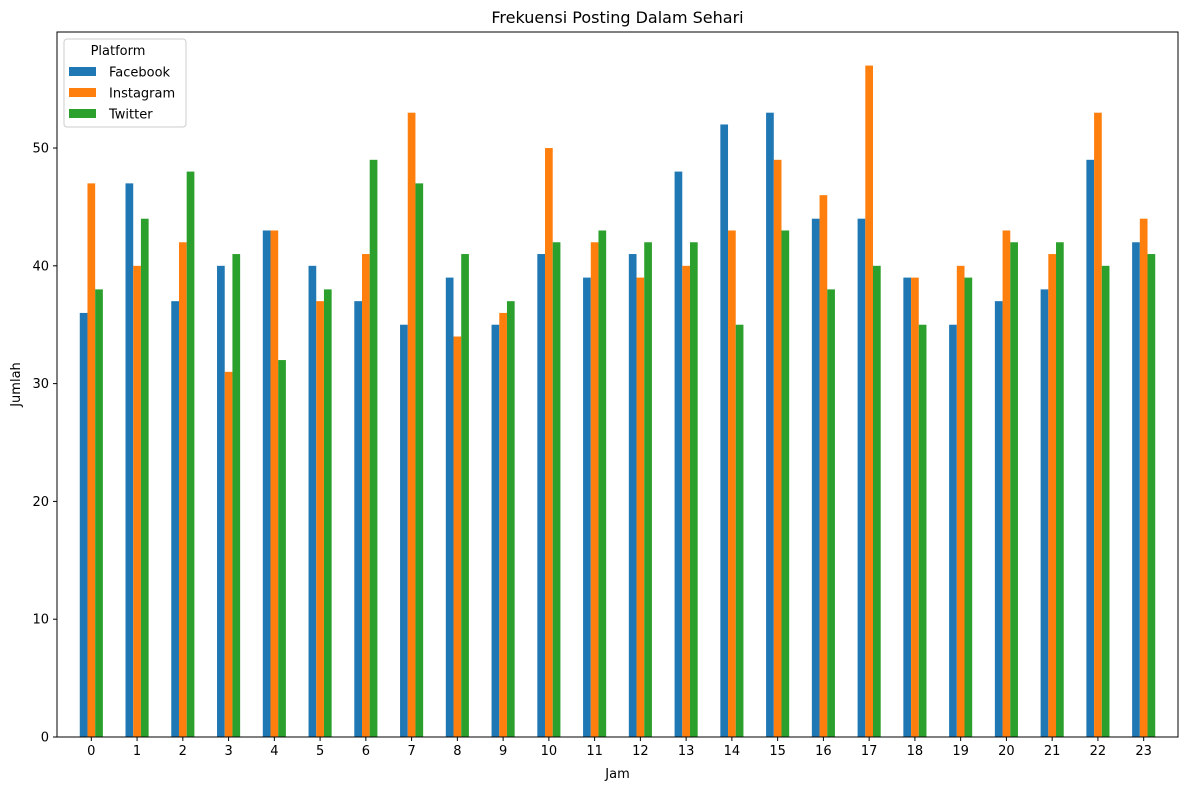 The image size is (1189, 790). I want to click on legend-box, so click(125, 83).